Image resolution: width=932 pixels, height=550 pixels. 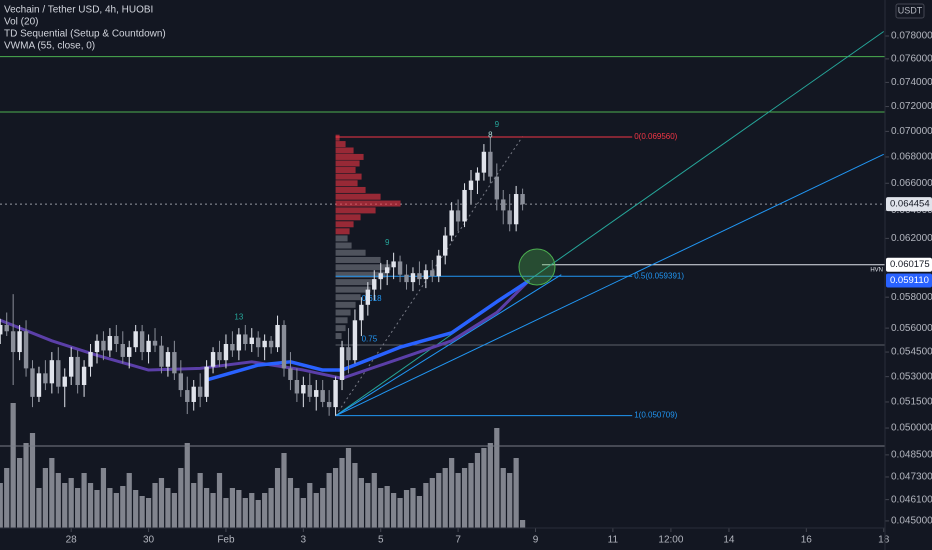 I want to click on td-label: 9, so click(x=497, y=124).